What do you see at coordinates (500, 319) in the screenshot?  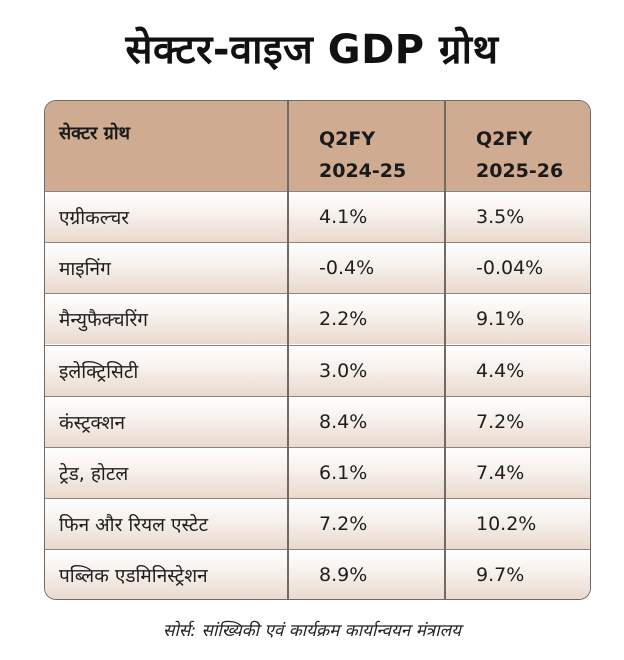 I see `q2fy-2025-26-cell: 9.1%` at bounding box center [500, 319].